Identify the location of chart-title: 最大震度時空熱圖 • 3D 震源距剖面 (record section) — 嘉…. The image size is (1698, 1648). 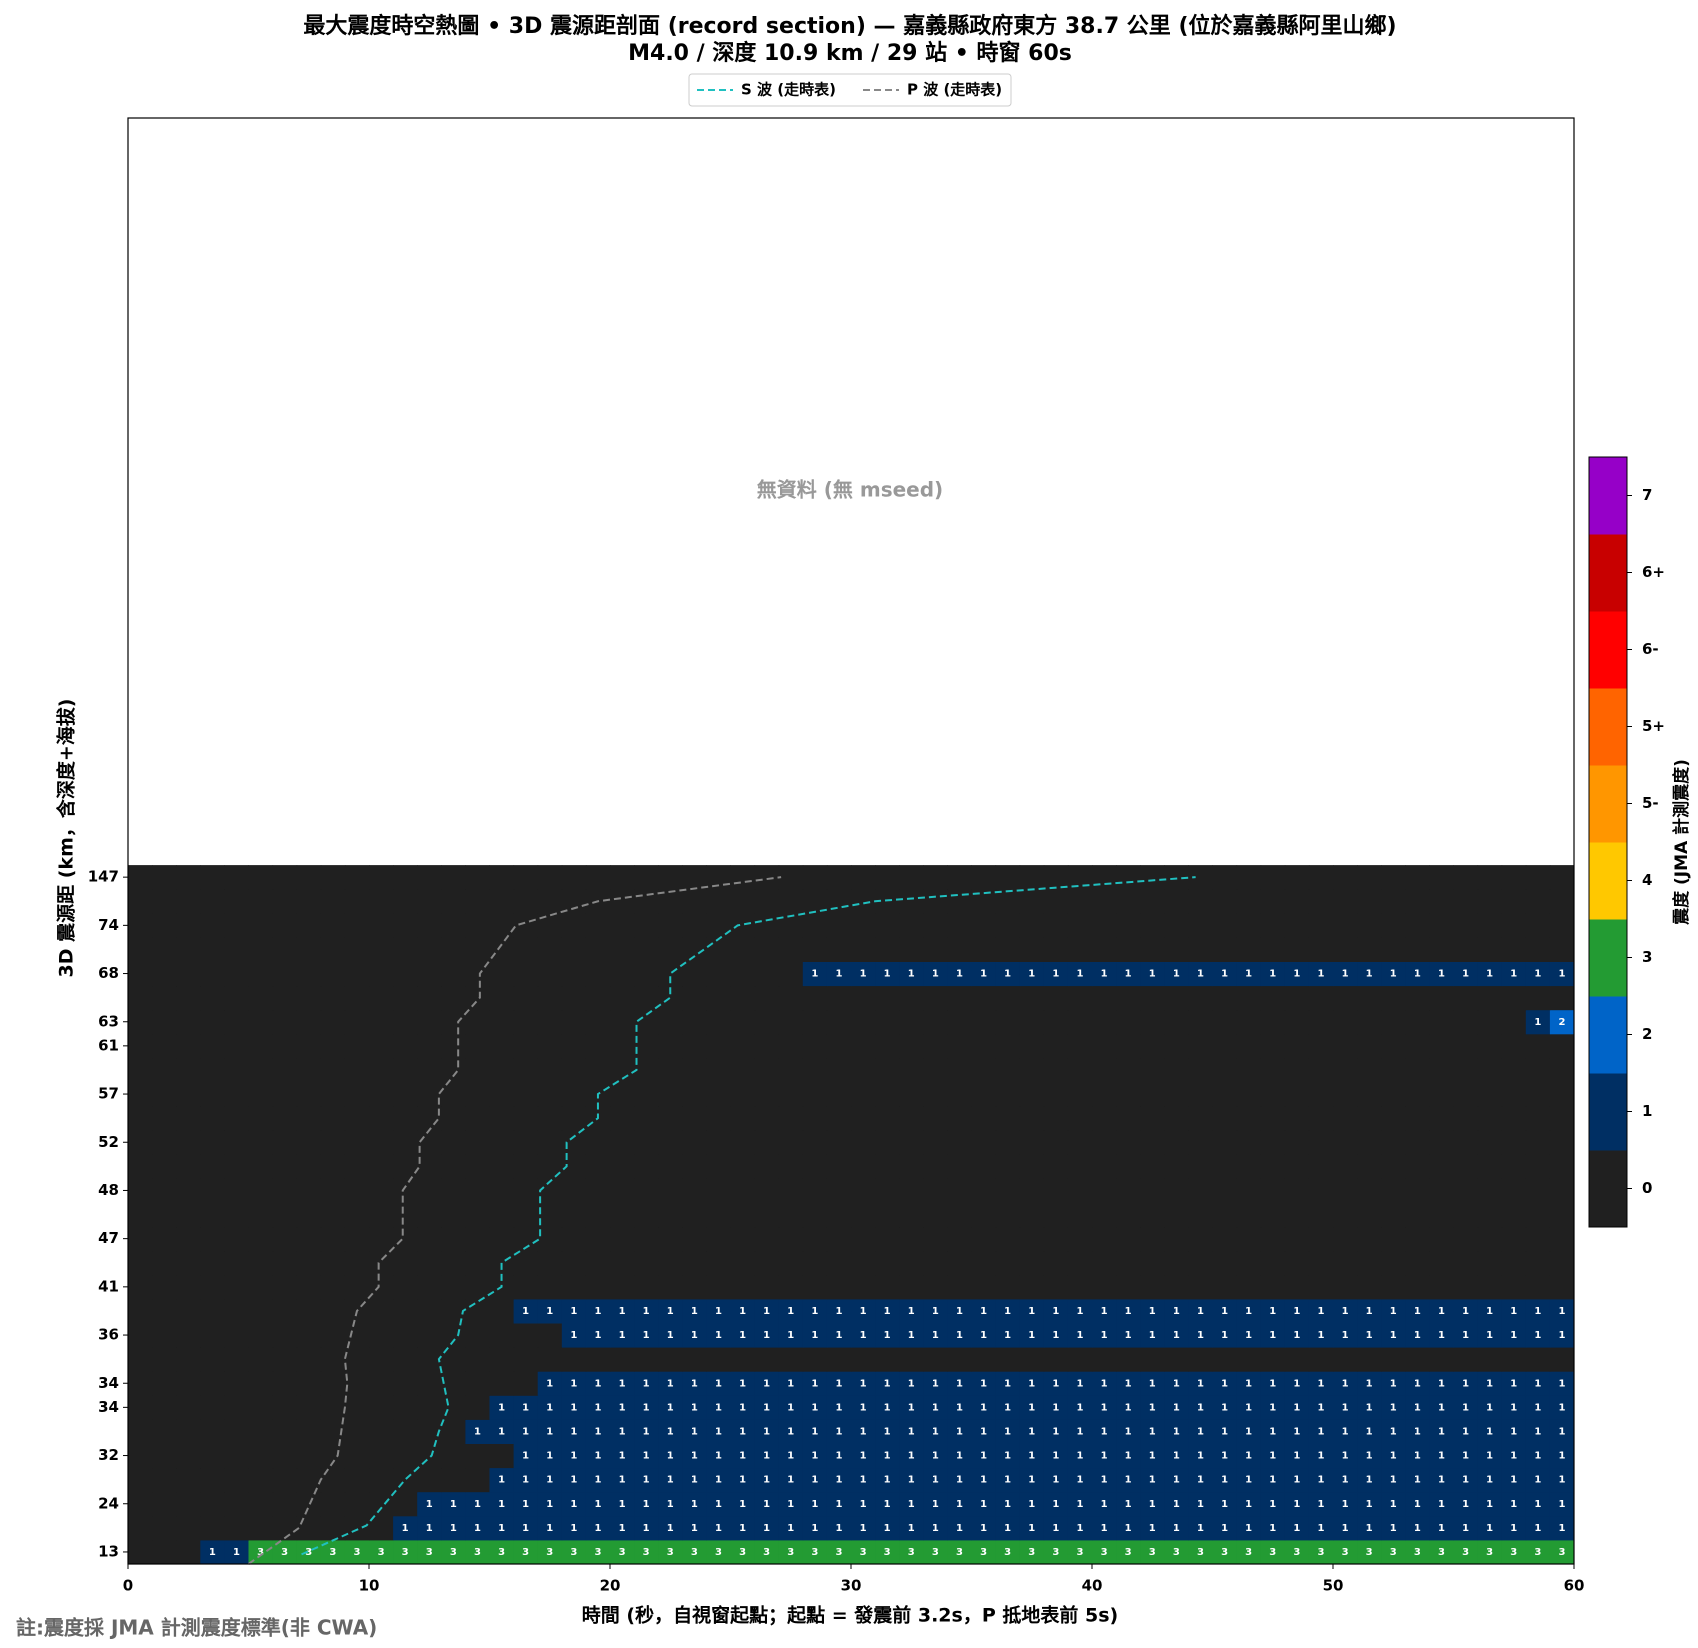
(849, 26).